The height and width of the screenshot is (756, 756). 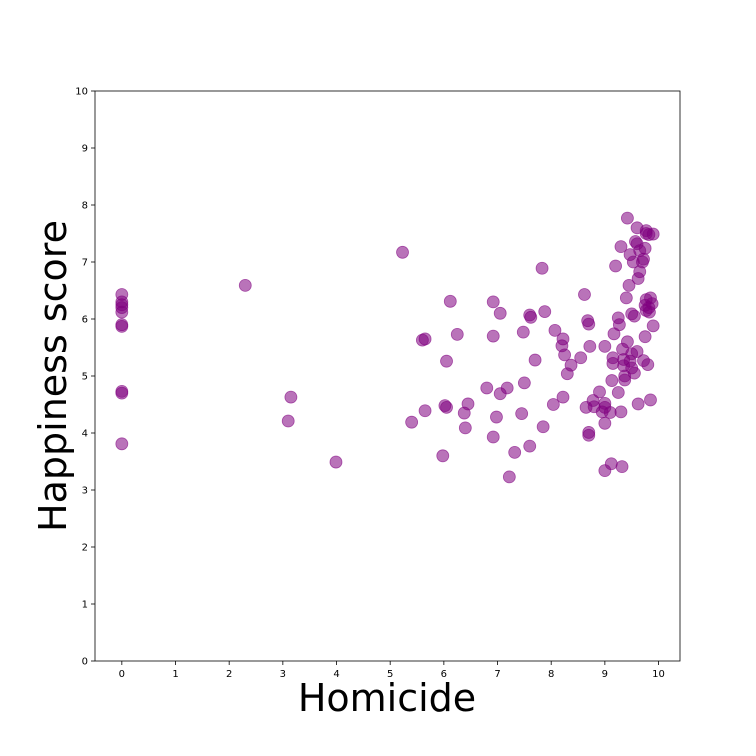 What do you see at coordinates (605, 674) in the screenshot?
I see `x-tick-label: 9` at bounding box center [605, 674].